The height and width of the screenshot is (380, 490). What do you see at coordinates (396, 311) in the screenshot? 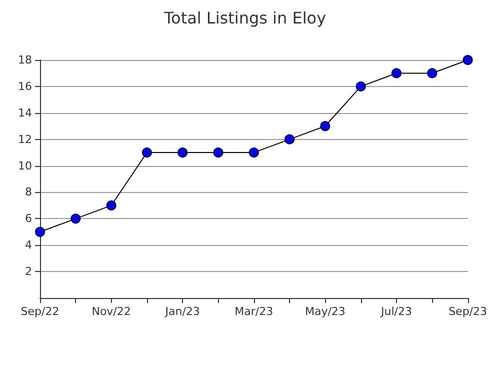
I see `x-tick-label: Jul/23` at bounding box center [396, 311].